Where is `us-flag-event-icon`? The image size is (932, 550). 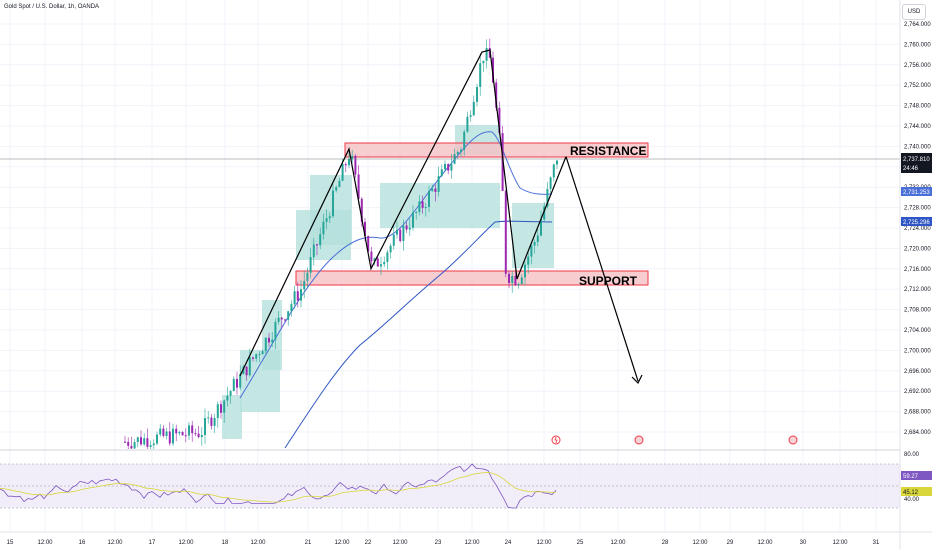 us-flag-event-icon is located at coordinates (793, 440).